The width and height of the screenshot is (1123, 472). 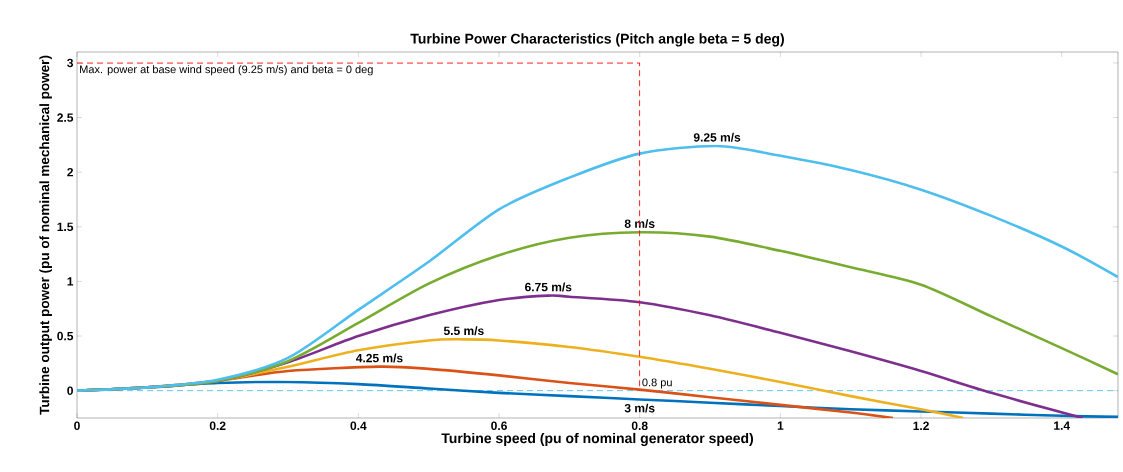 I want to click on series-label: 4.25 m/s, so click(x=379, y=358).